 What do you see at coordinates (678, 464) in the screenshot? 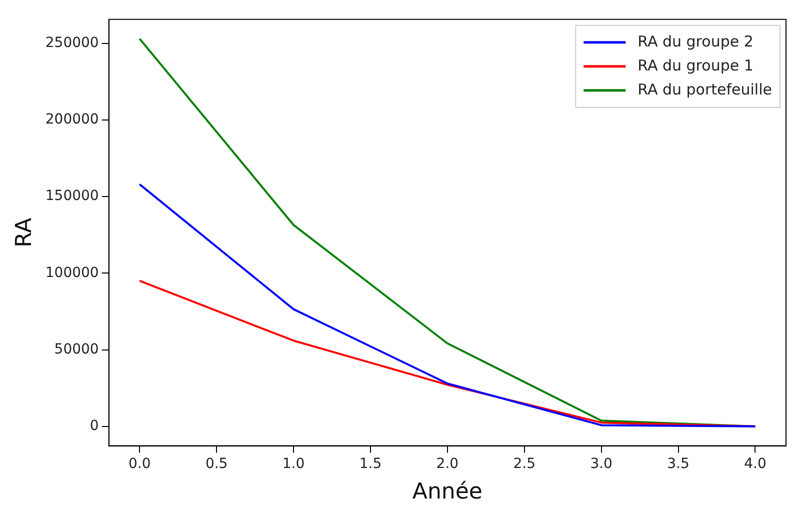
I see `x-tick-label: 3.5` at bounding box center [678, 464].